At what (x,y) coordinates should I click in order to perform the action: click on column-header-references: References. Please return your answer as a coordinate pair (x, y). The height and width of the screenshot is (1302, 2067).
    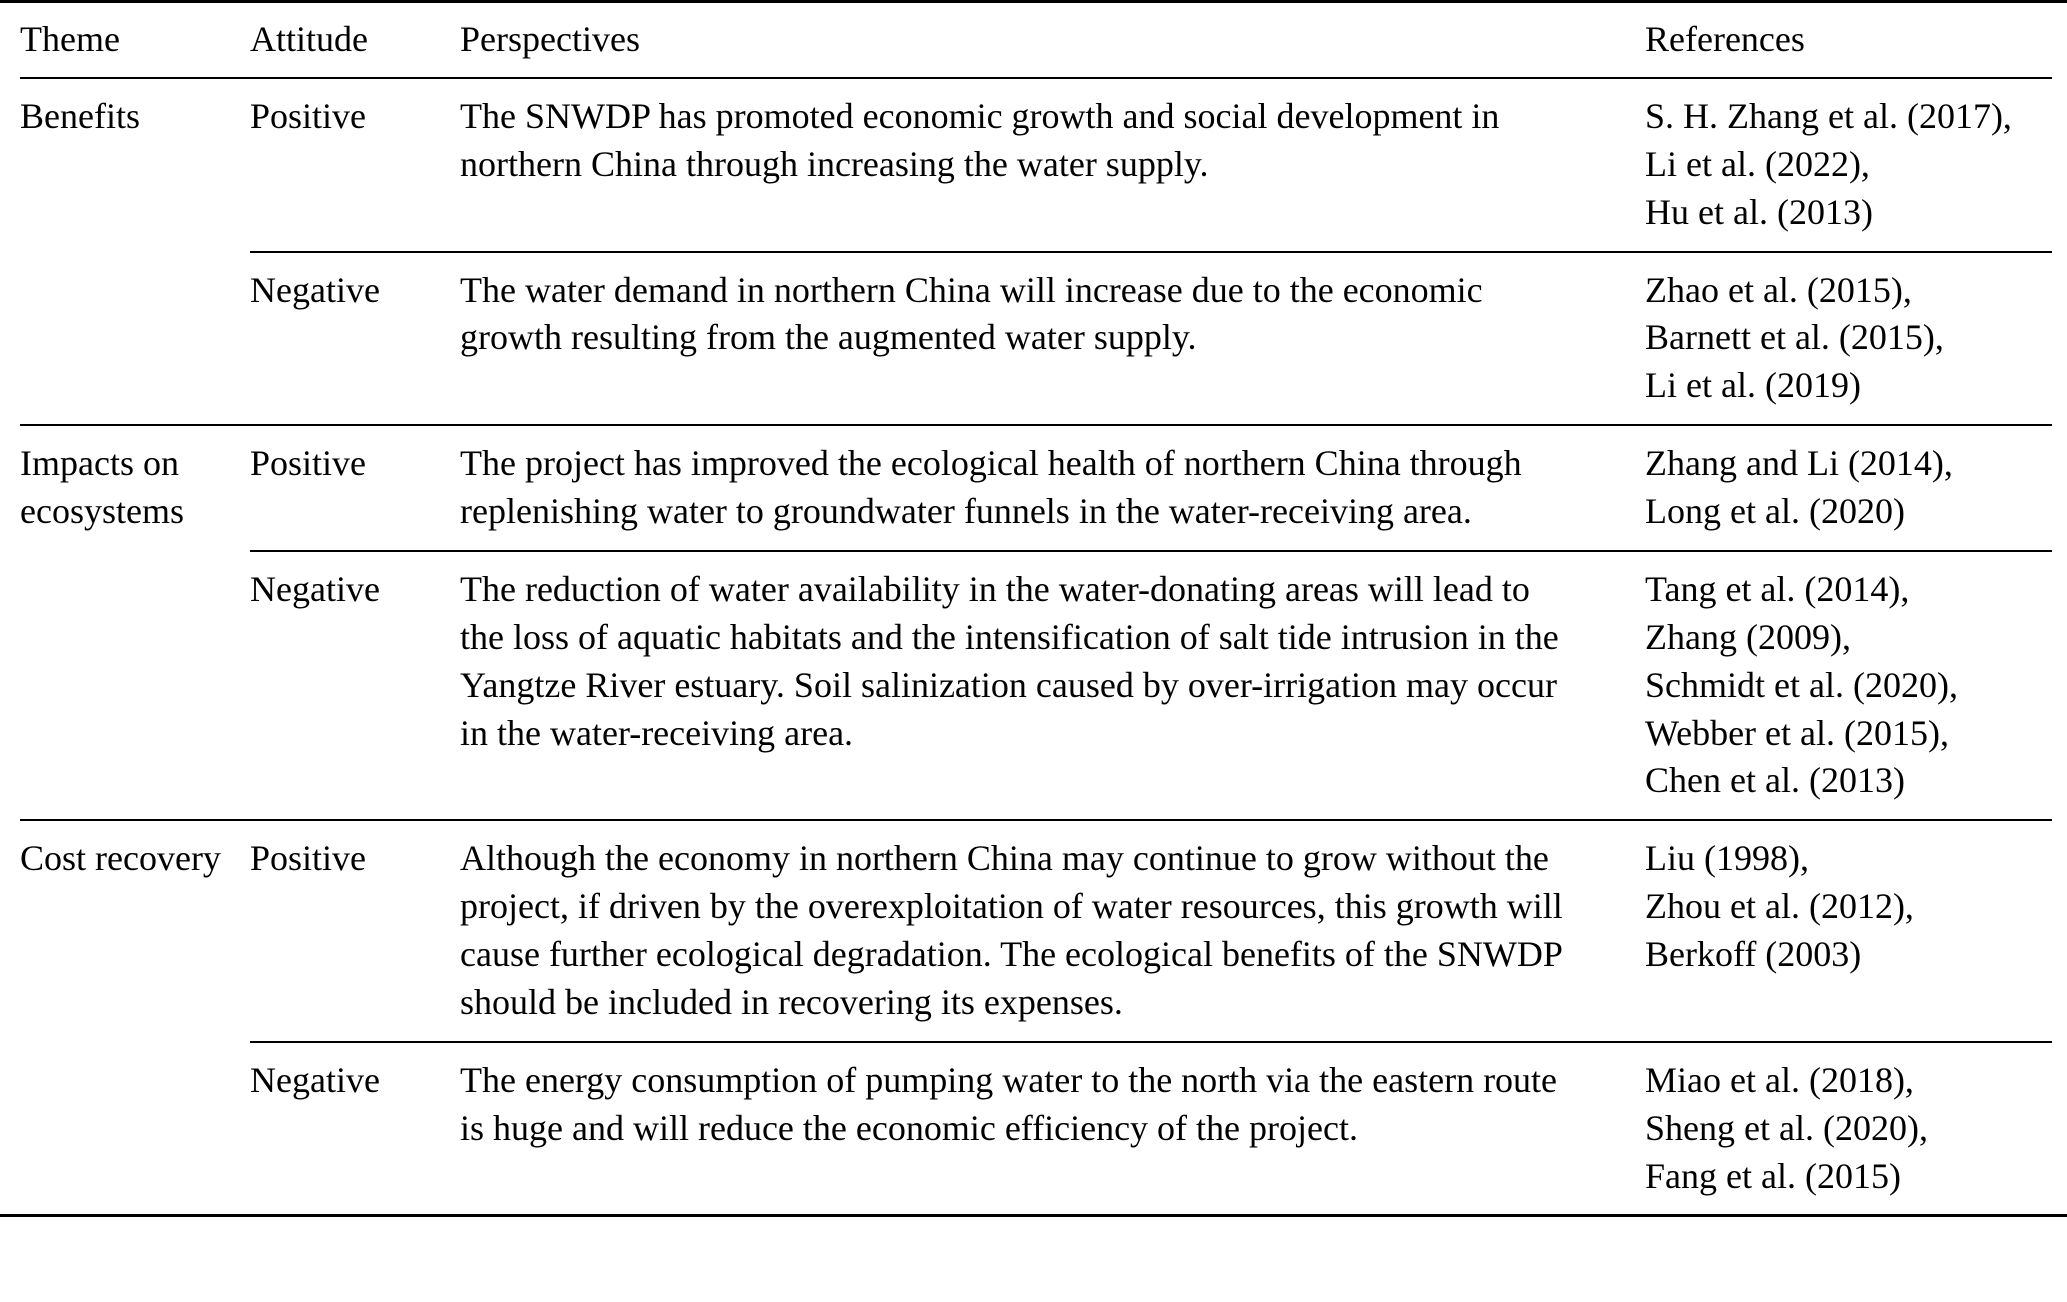
    Looking at the image, I should click on (1725, 39).